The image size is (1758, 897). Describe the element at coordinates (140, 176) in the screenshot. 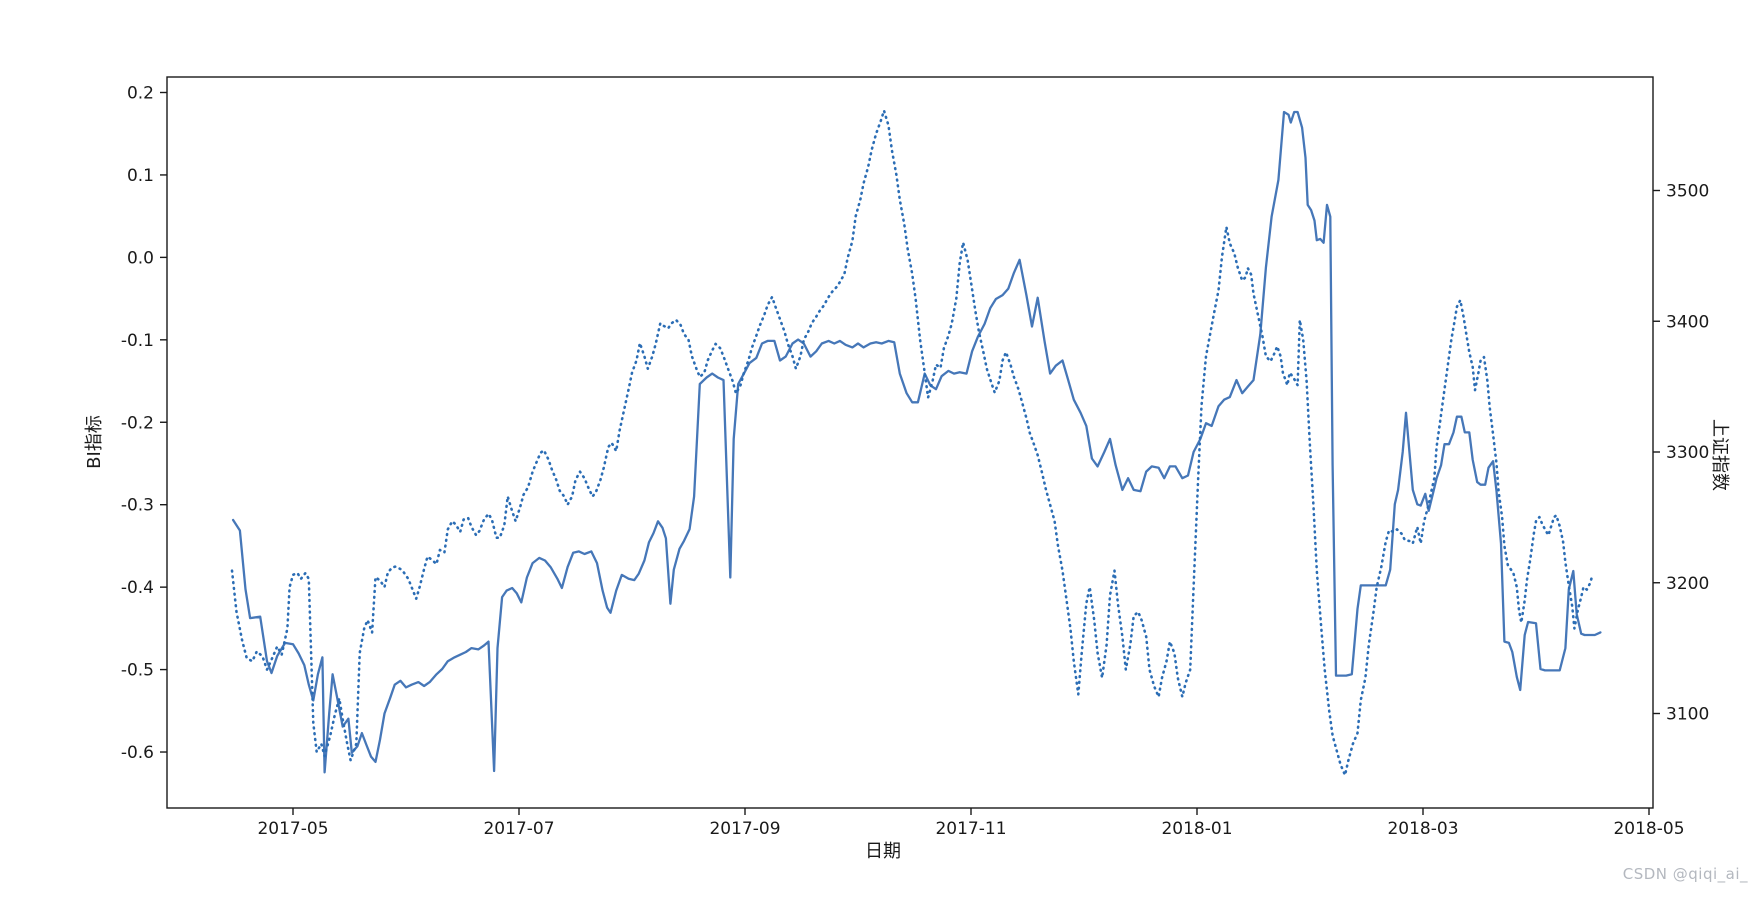

I see `y-left-tick-label: 0.1` at that location.